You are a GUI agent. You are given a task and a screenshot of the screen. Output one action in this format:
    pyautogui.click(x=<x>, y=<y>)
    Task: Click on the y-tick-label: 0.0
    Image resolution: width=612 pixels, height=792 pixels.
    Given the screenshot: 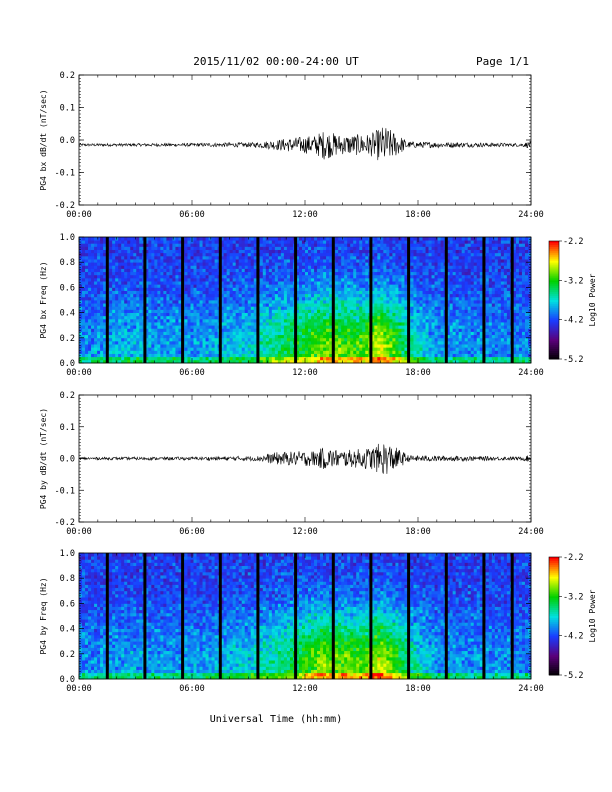 What is the action you would take?
    pyautogui.click(x=67, y=141)
    